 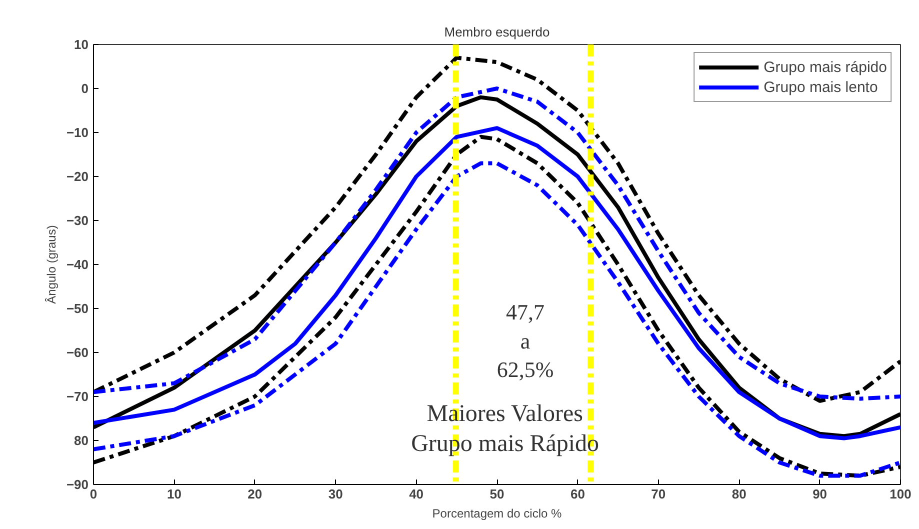 I want to click on x-tick-label: 80, so click(x=739, y=494).